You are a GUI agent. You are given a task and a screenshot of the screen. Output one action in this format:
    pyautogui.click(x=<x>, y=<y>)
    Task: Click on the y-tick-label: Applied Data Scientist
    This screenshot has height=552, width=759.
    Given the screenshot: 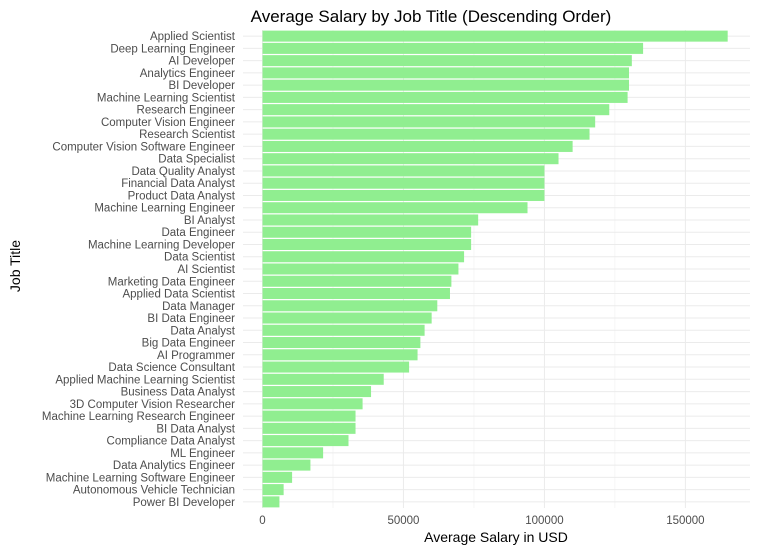 What is the action you would take?
    pyautogui.click(x=178, y=295)
    